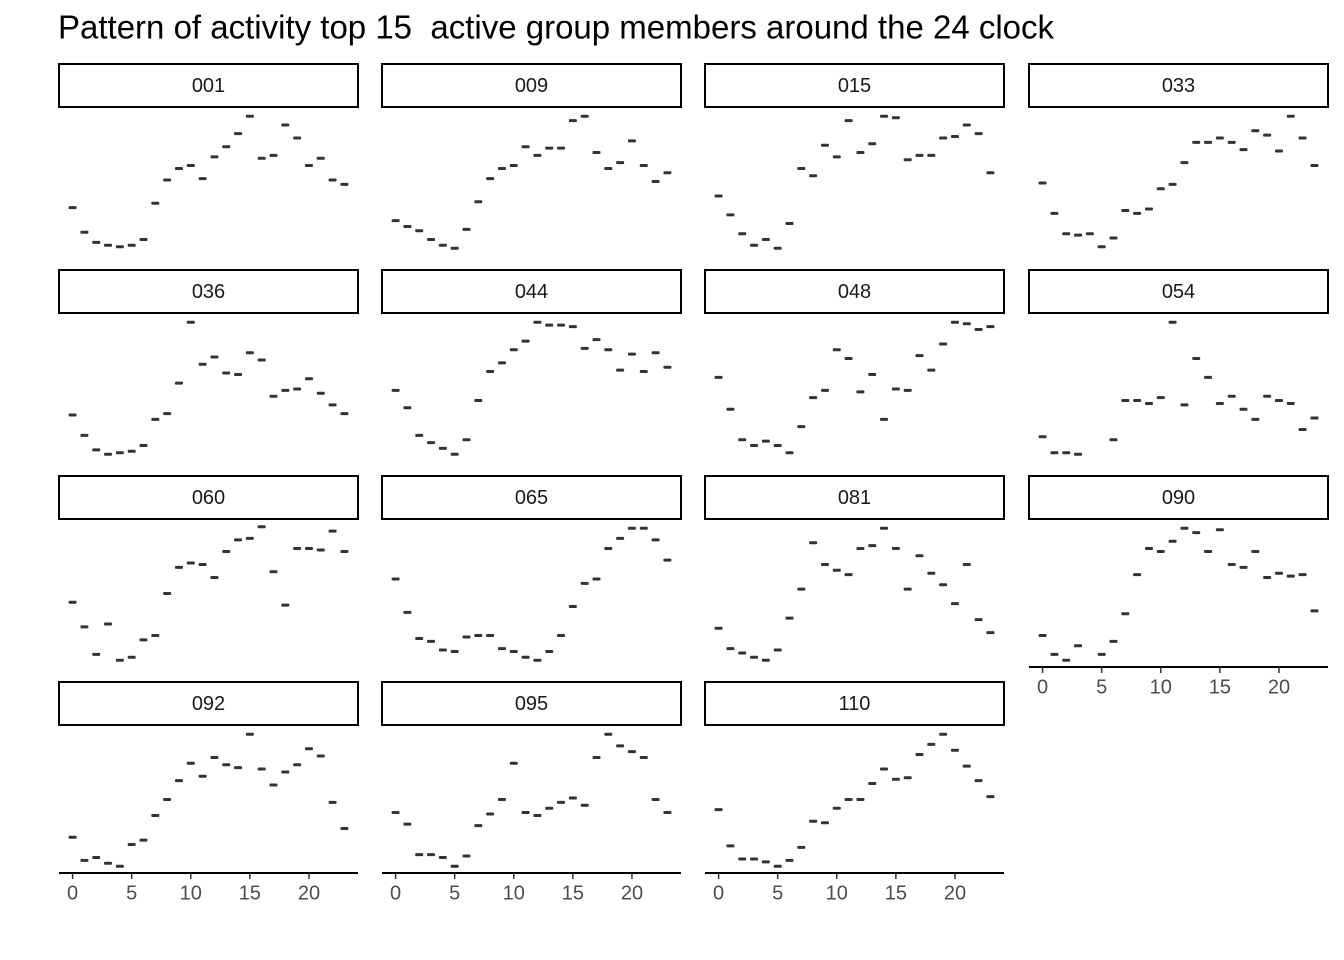  Describe the element at coordinates (208, 498) in the screenshot. I see `strip-label: 060` at that location.